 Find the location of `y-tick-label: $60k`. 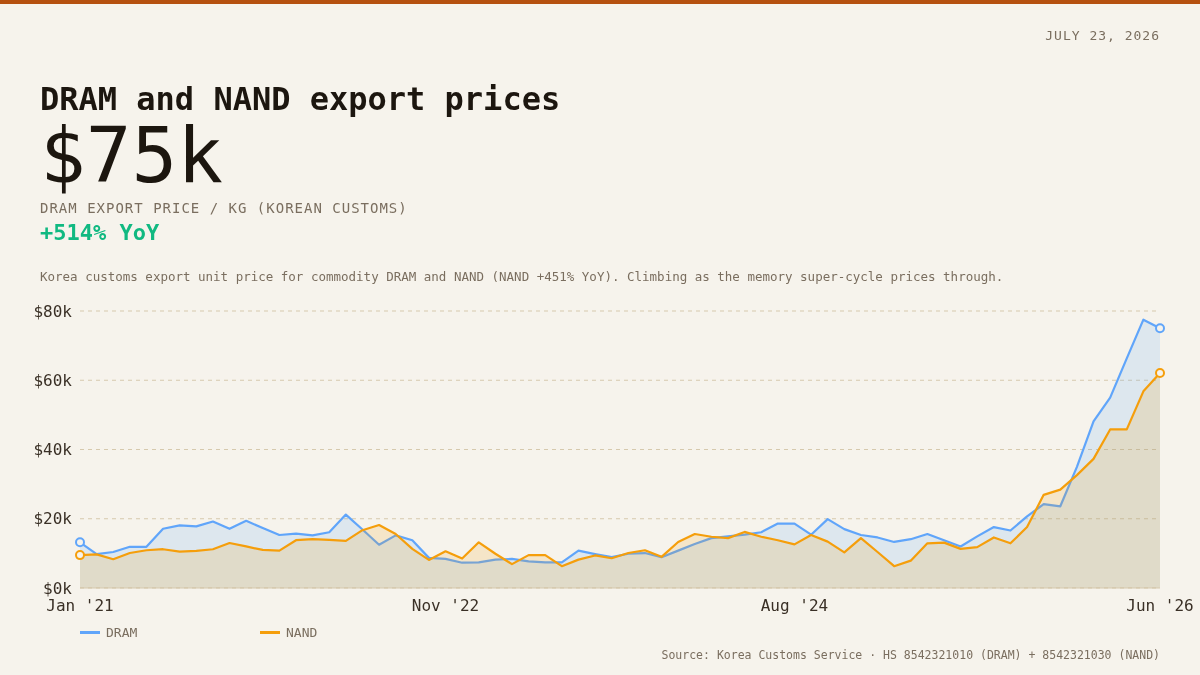

y-tick-label: $60k is located at coordinates (53, 380).